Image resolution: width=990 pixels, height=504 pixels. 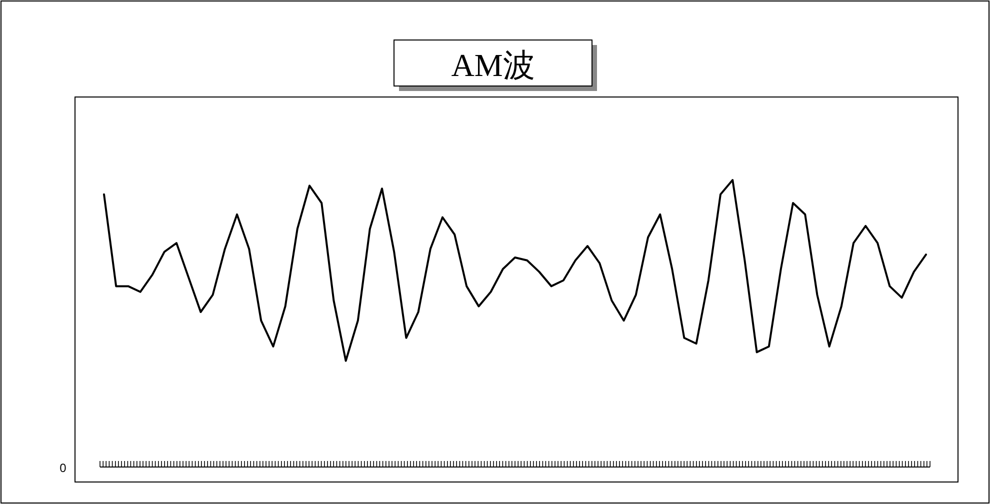 What do you see at coordinates (63, 468) in the screenshot?
I see `text: 0` at bounding box center [63, 468].